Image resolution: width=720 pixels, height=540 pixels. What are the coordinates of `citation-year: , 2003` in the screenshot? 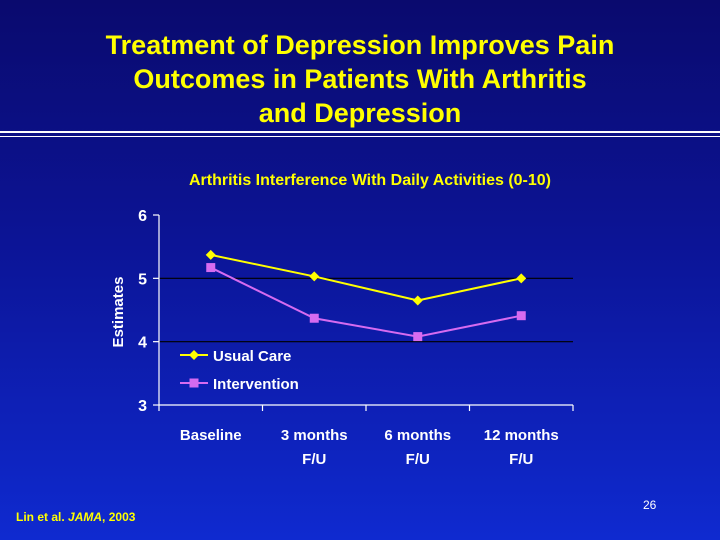 It's located at (119, 517).